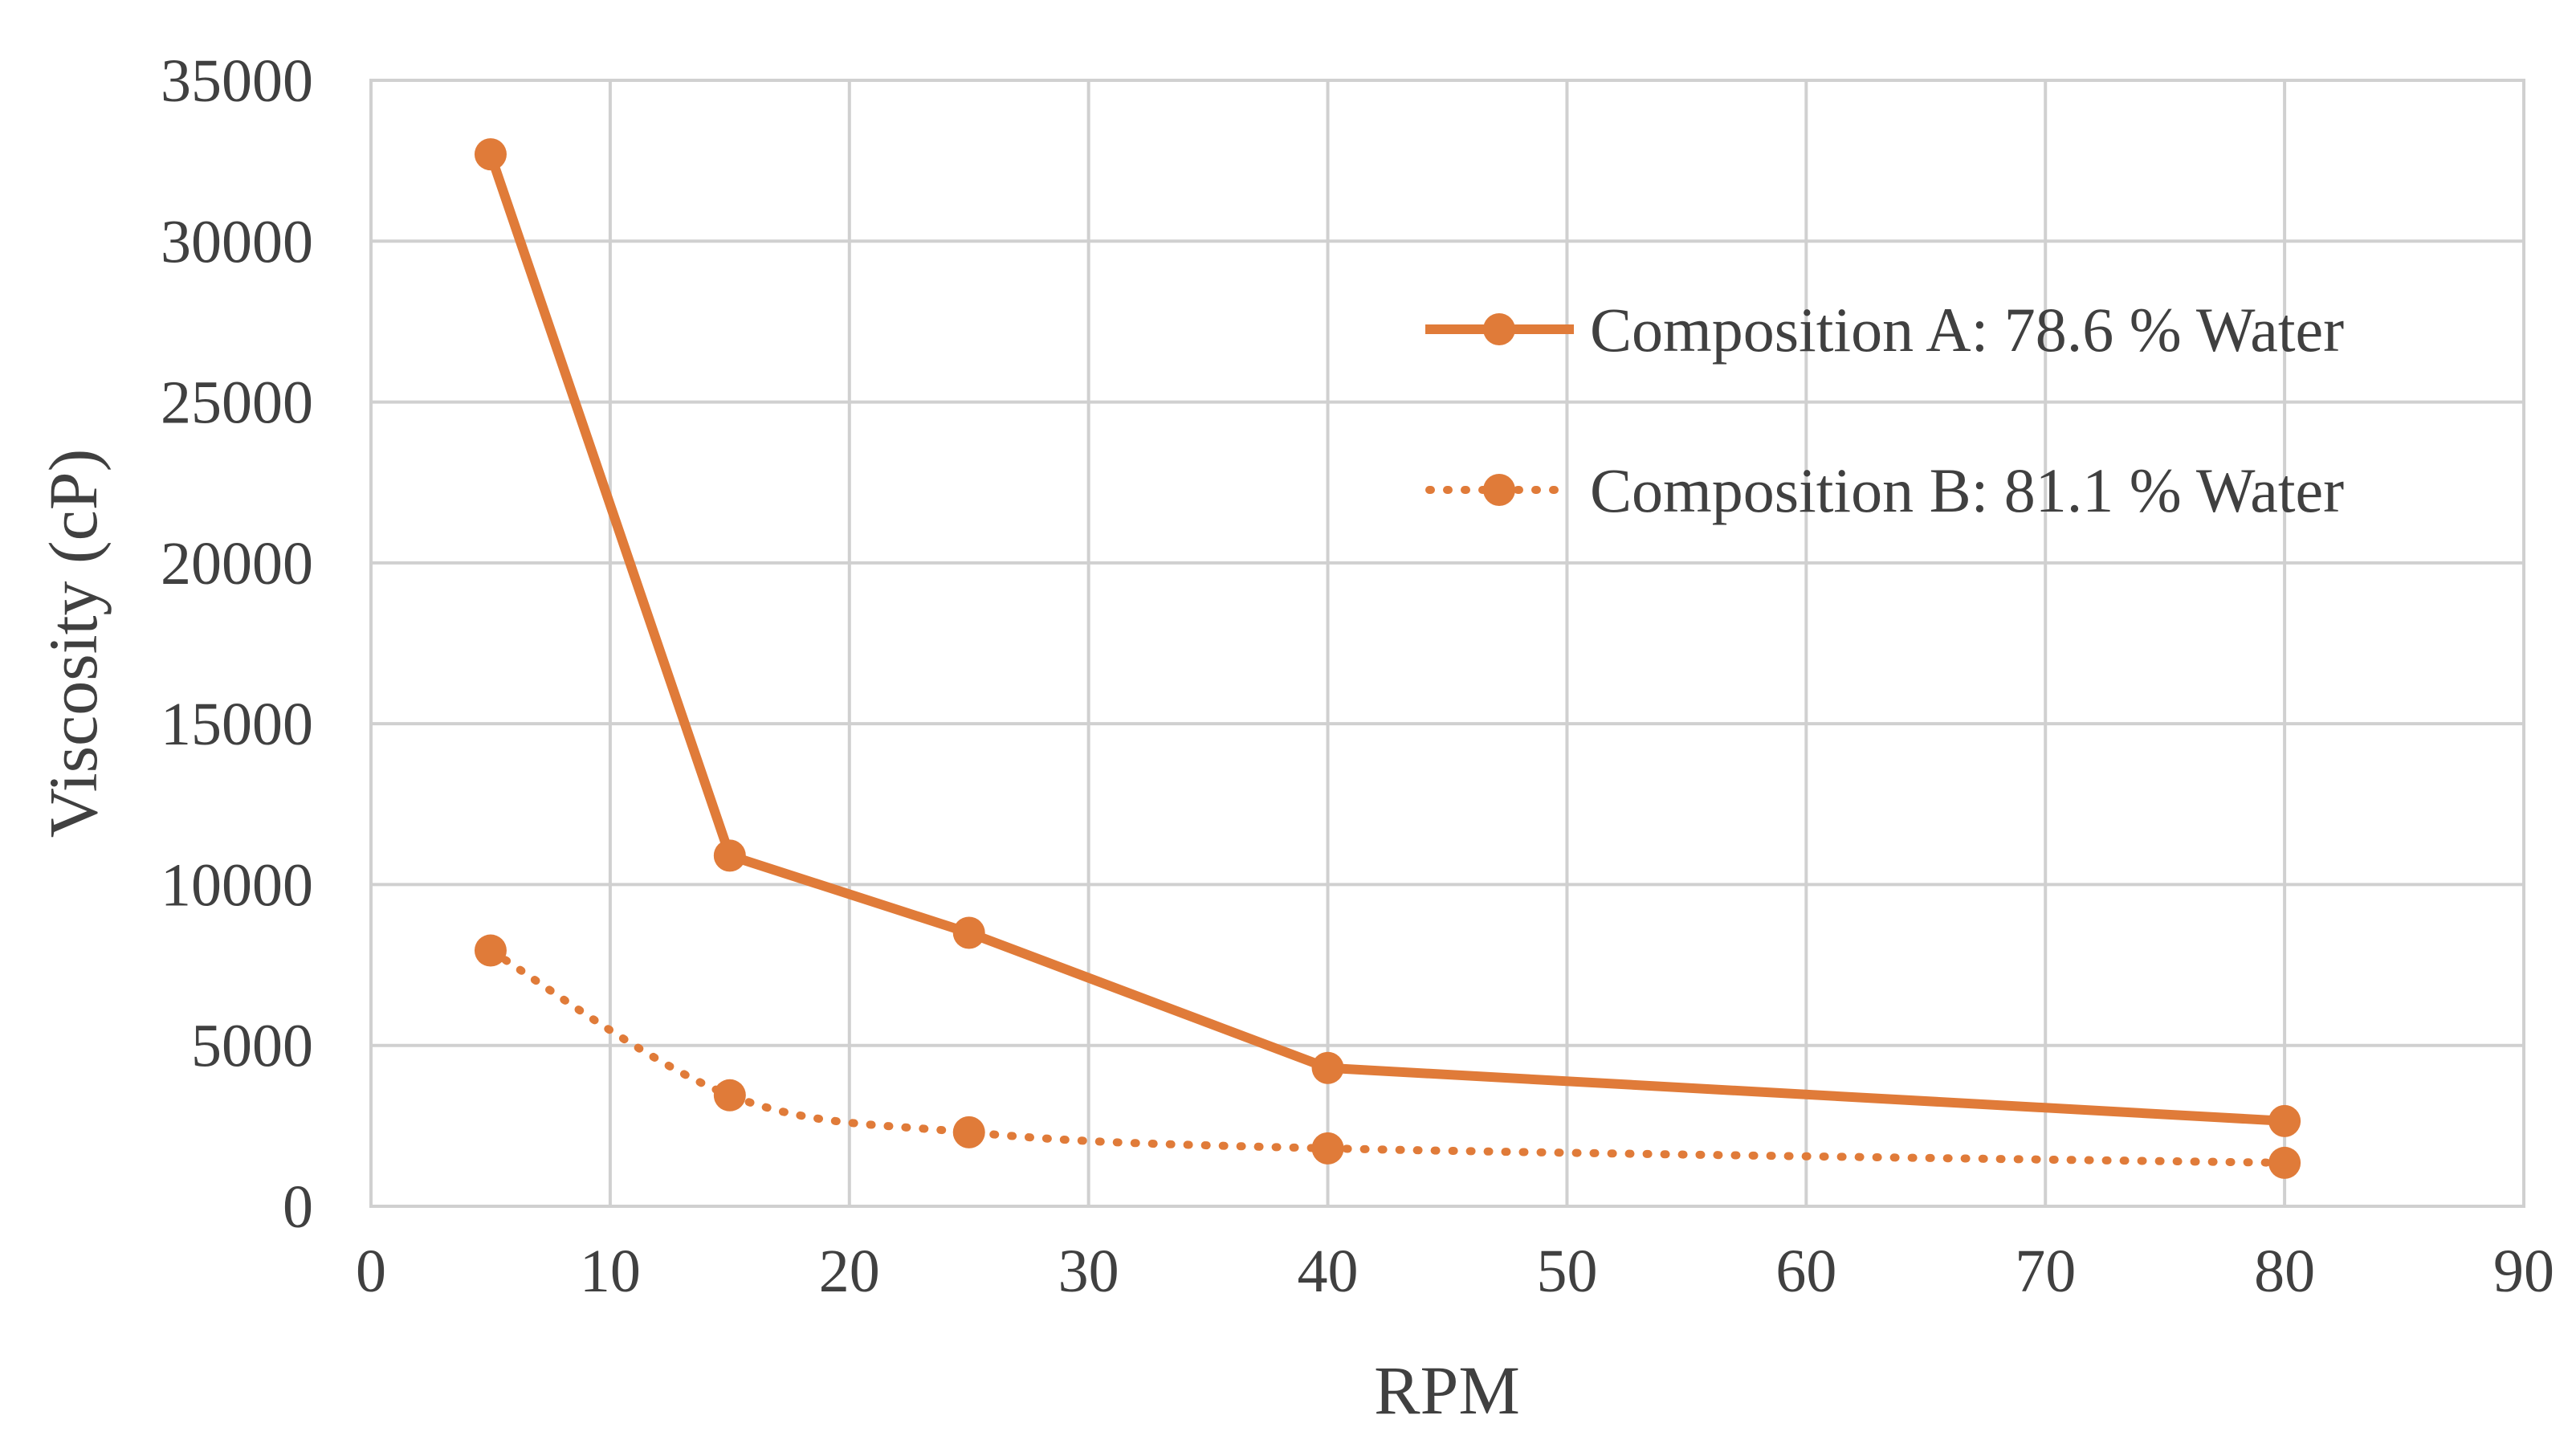 This screenshot has width=2576, height=1444. I want to click on y-tick-label: 25000, so click(237, 403).